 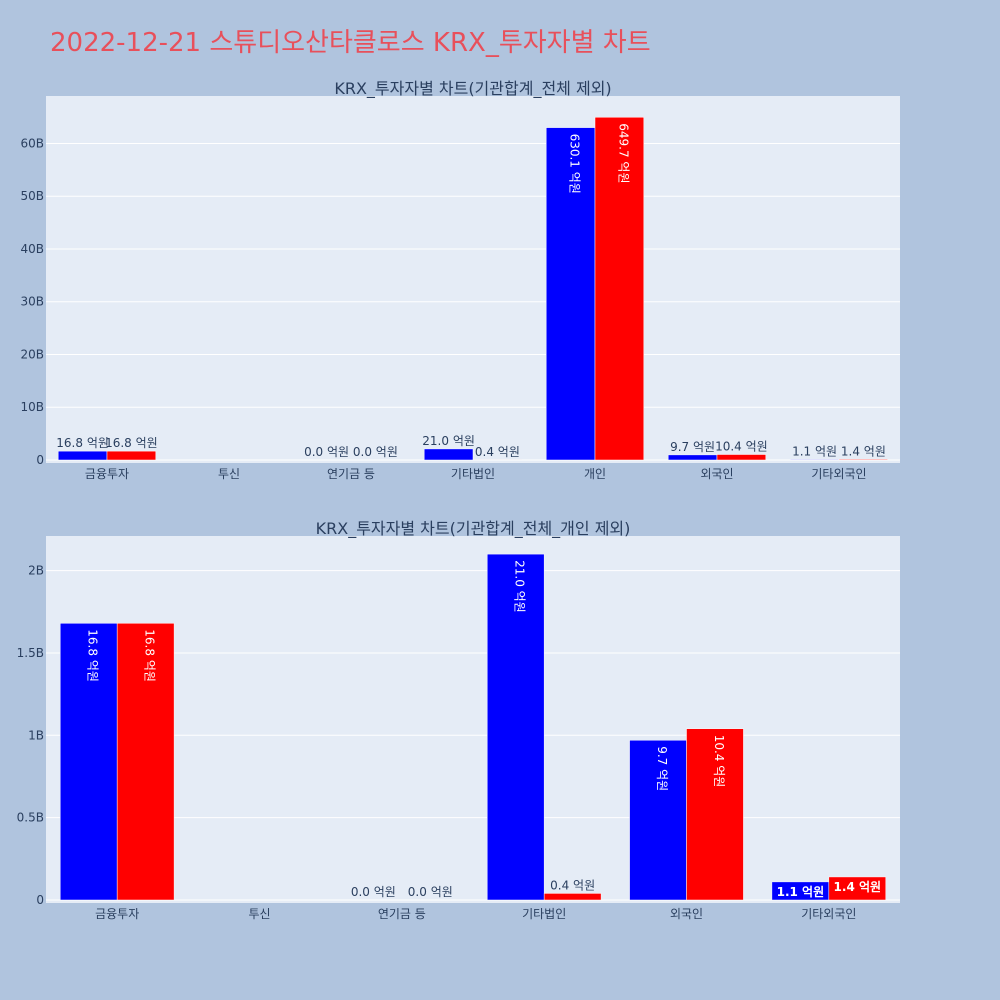 What do you see at coordinates (32, 354) in the screenshot?
I see `y-tick-label: 20B` at bounding box center [32, 354].